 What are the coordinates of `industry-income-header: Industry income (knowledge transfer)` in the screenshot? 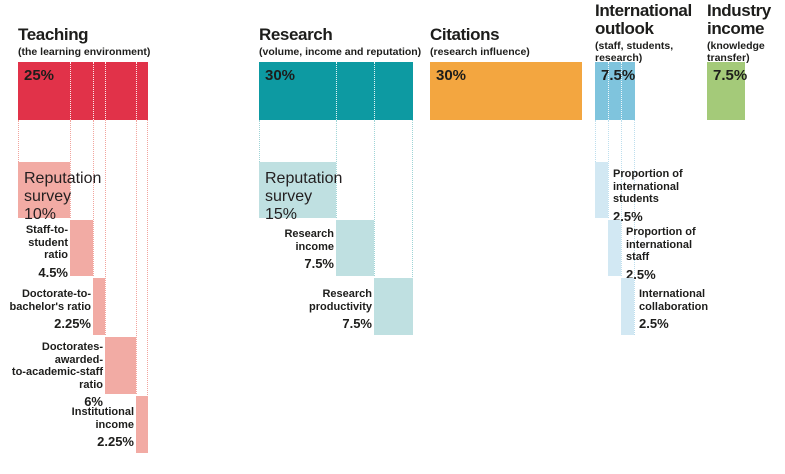 It's located at (739, 33).